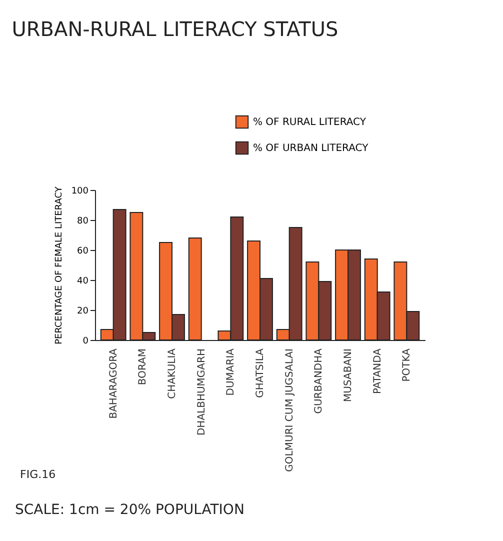  Describe the element at coordinates (83, 251) in the screenshot. I see `y-tick-label: 60` at that location.